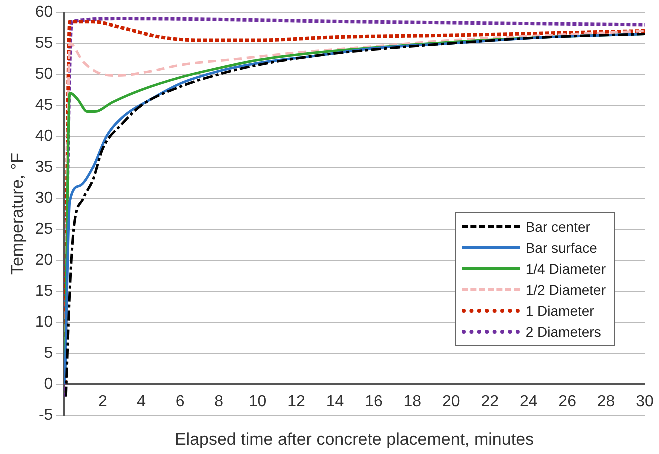 The width and height of the screenshot is (659, 454). What do you see at coordinates (566, 290) in the screenshot?
I see `legend-label: 1/2 Diameter` at bounding box center [566, 290].